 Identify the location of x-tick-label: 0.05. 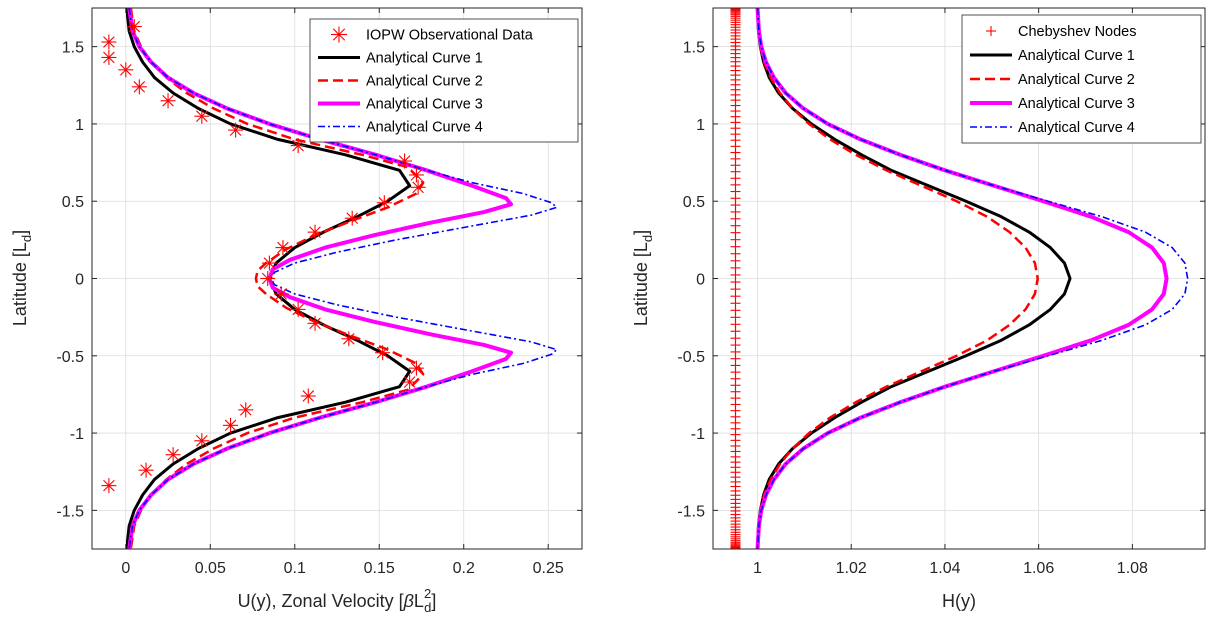
(210, 568).